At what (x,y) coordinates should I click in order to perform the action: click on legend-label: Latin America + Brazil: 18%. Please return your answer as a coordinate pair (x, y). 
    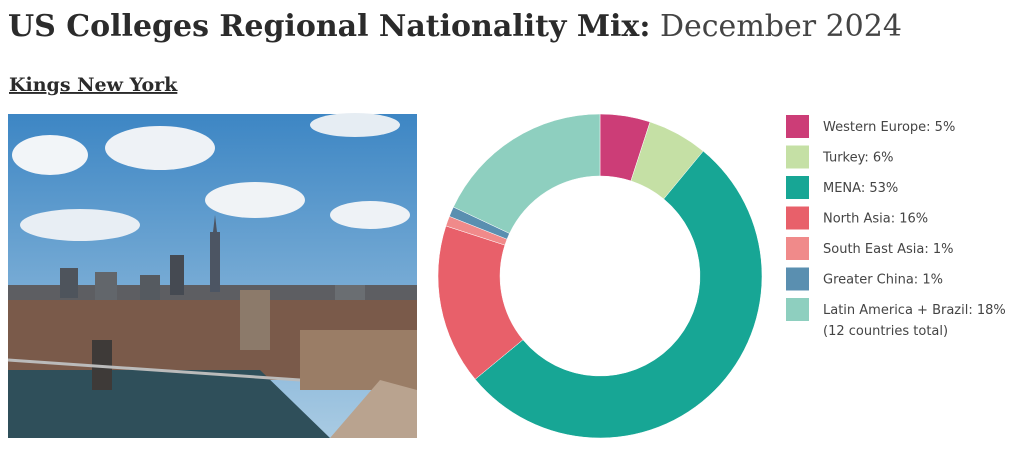
    Looking at the image, I should click on (914, 310).